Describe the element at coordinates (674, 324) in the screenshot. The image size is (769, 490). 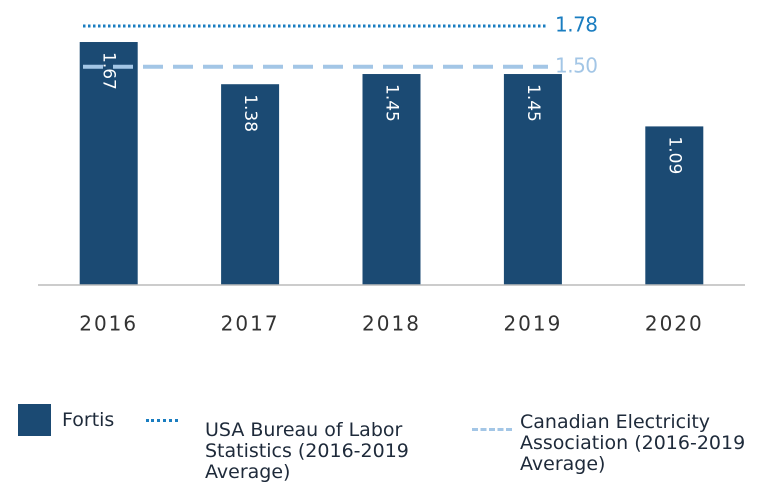
I see `x-tick-label: 2020` at that location.